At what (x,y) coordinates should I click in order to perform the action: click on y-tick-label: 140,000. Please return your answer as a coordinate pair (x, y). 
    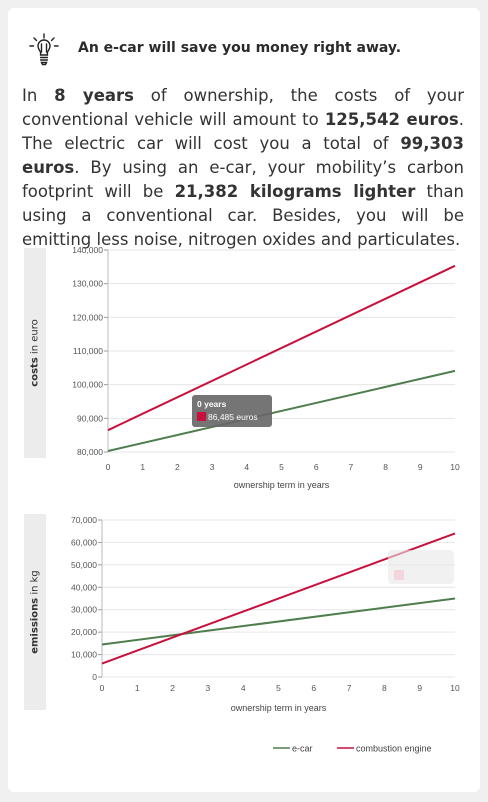
    Looking at the image, I should click on (87, 250).